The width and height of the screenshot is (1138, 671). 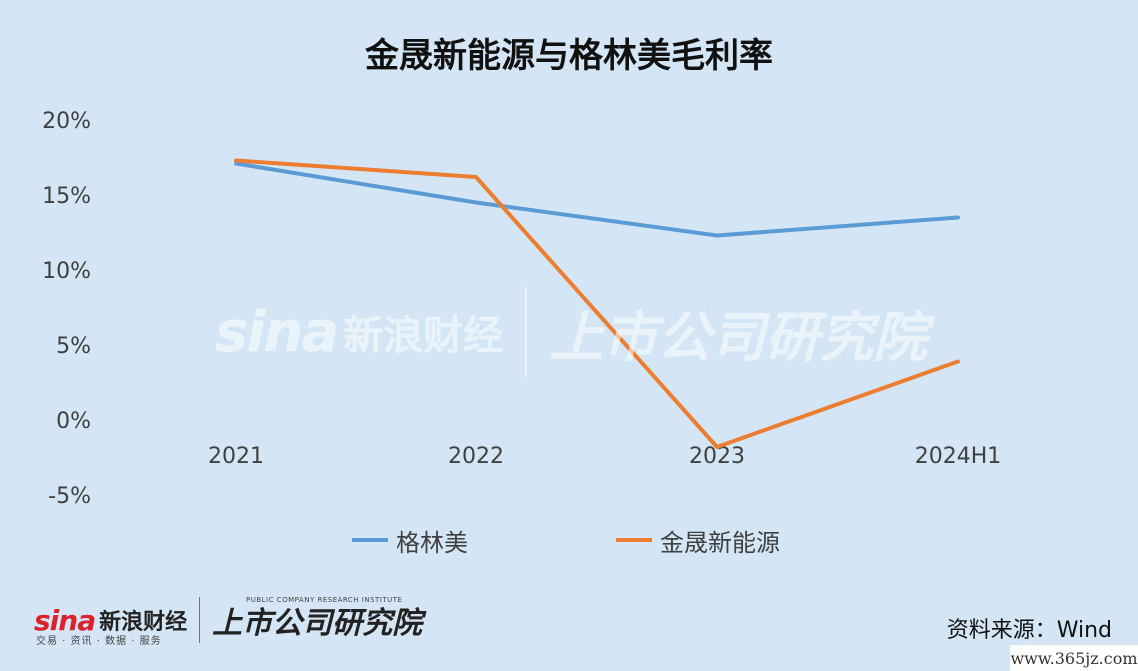 What do you see at coordinates (476, 456) in the screenshot?
I see `x-tick-label: 2022` at bounding box center [476, 456].